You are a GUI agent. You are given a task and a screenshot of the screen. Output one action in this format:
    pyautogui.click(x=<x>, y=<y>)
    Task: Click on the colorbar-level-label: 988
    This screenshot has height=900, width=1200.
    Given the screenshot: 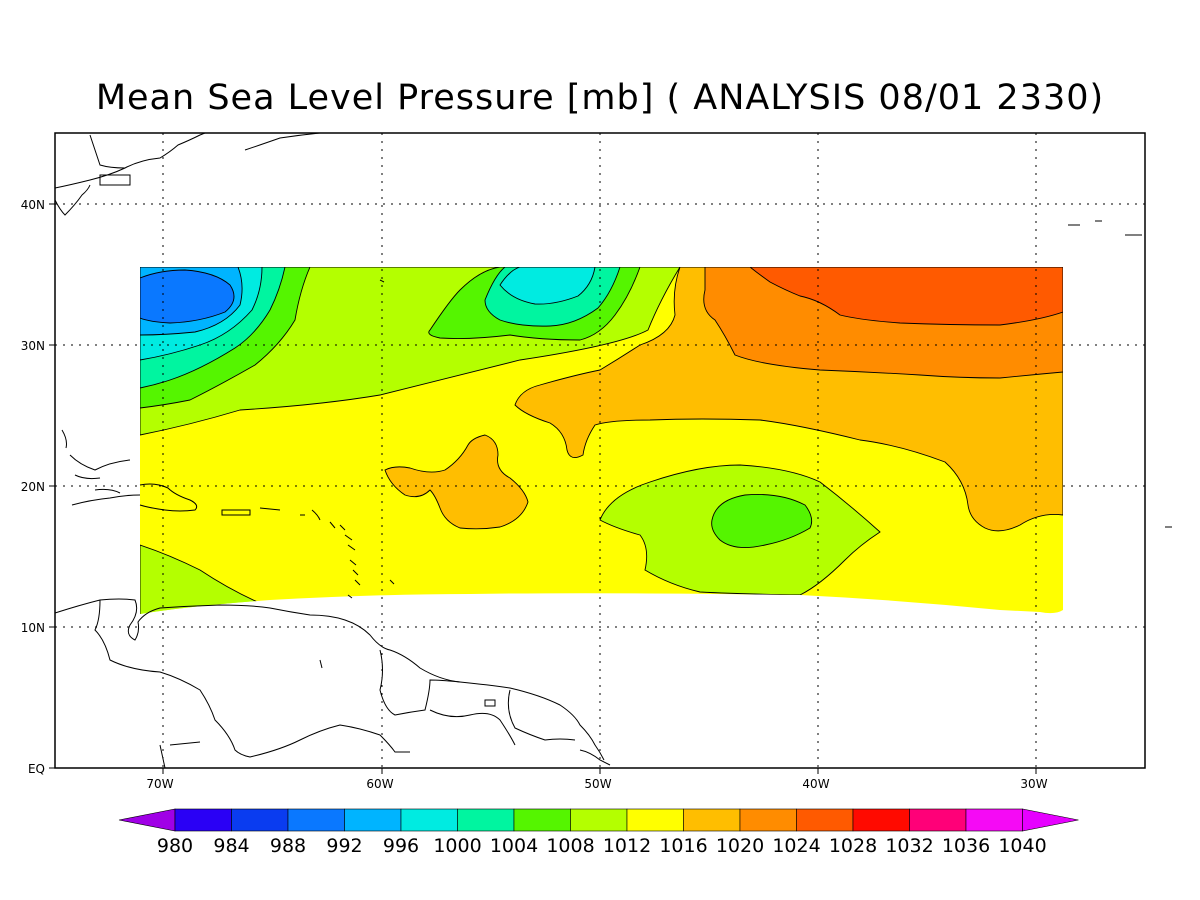 What is the action you would take?
    pyautogui.click(x=288, y=846)
    